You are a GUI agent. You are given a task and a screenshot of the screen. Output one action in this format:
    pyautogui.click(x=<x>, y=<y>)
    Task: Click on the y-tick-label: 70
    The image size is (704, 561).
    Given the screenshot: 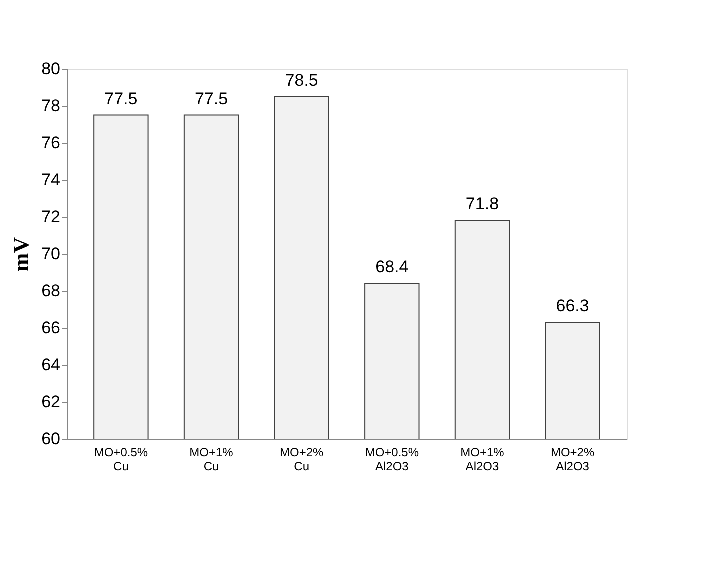 What is the action you would take?
    pyautogui.click(x=51, y=254)
    